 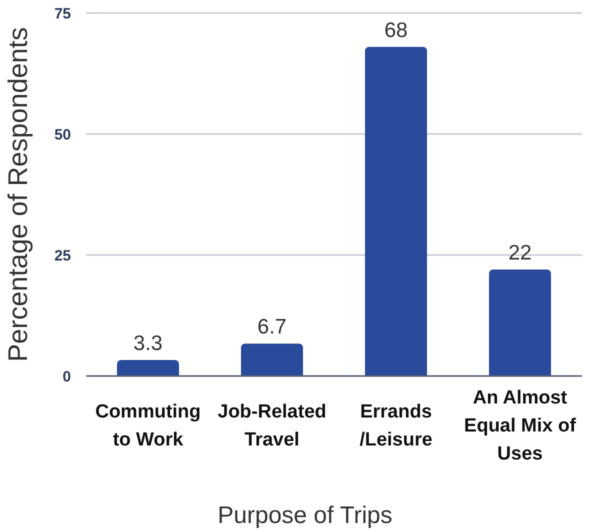 What do you see at coordinates (396, 30) in the screenshot?
I see `data-label: 68` at bounding box center [396, 30].